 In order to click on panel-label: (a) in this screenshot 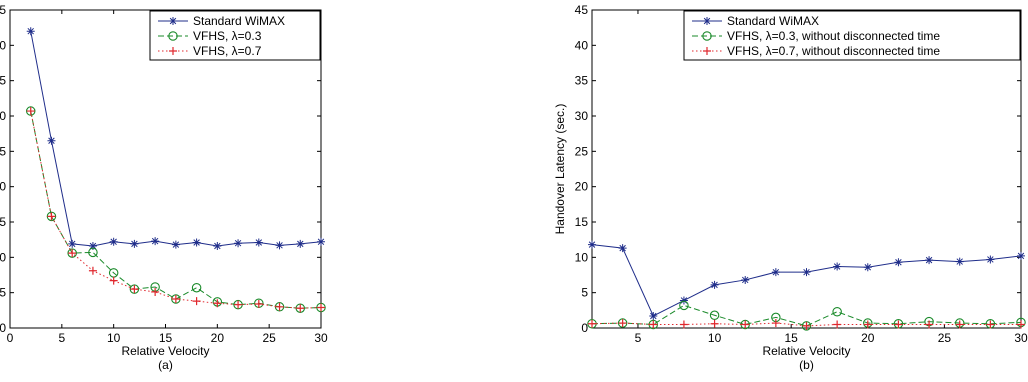, I will do `click(165, 365)`.